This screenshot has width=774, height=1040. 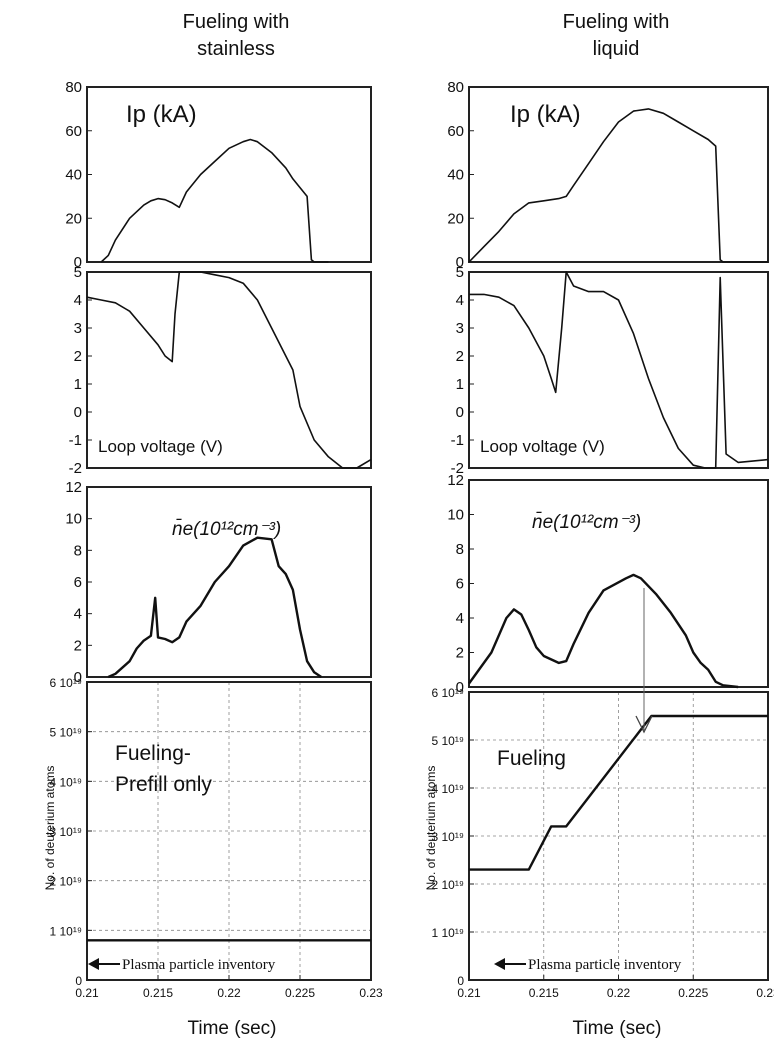 I want to click on fueling-label-right: Fueling, so click(x=531, y=758).